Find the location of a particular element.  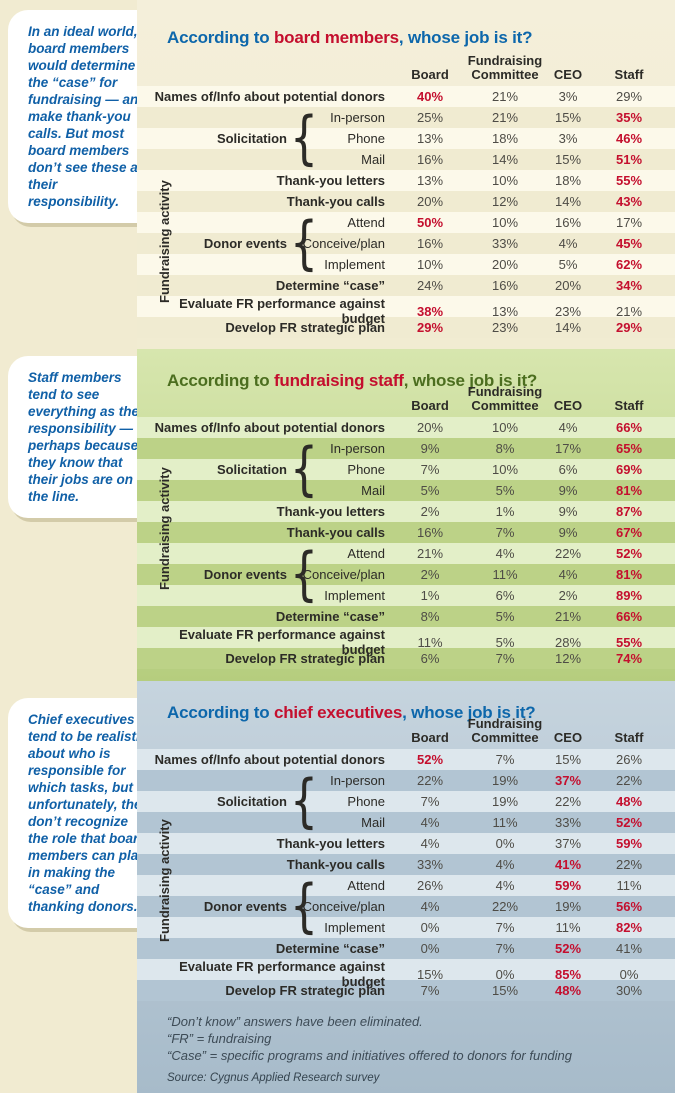

table-row: Attend 21% 4% 22% 52% is located at coordinates (406, 553).